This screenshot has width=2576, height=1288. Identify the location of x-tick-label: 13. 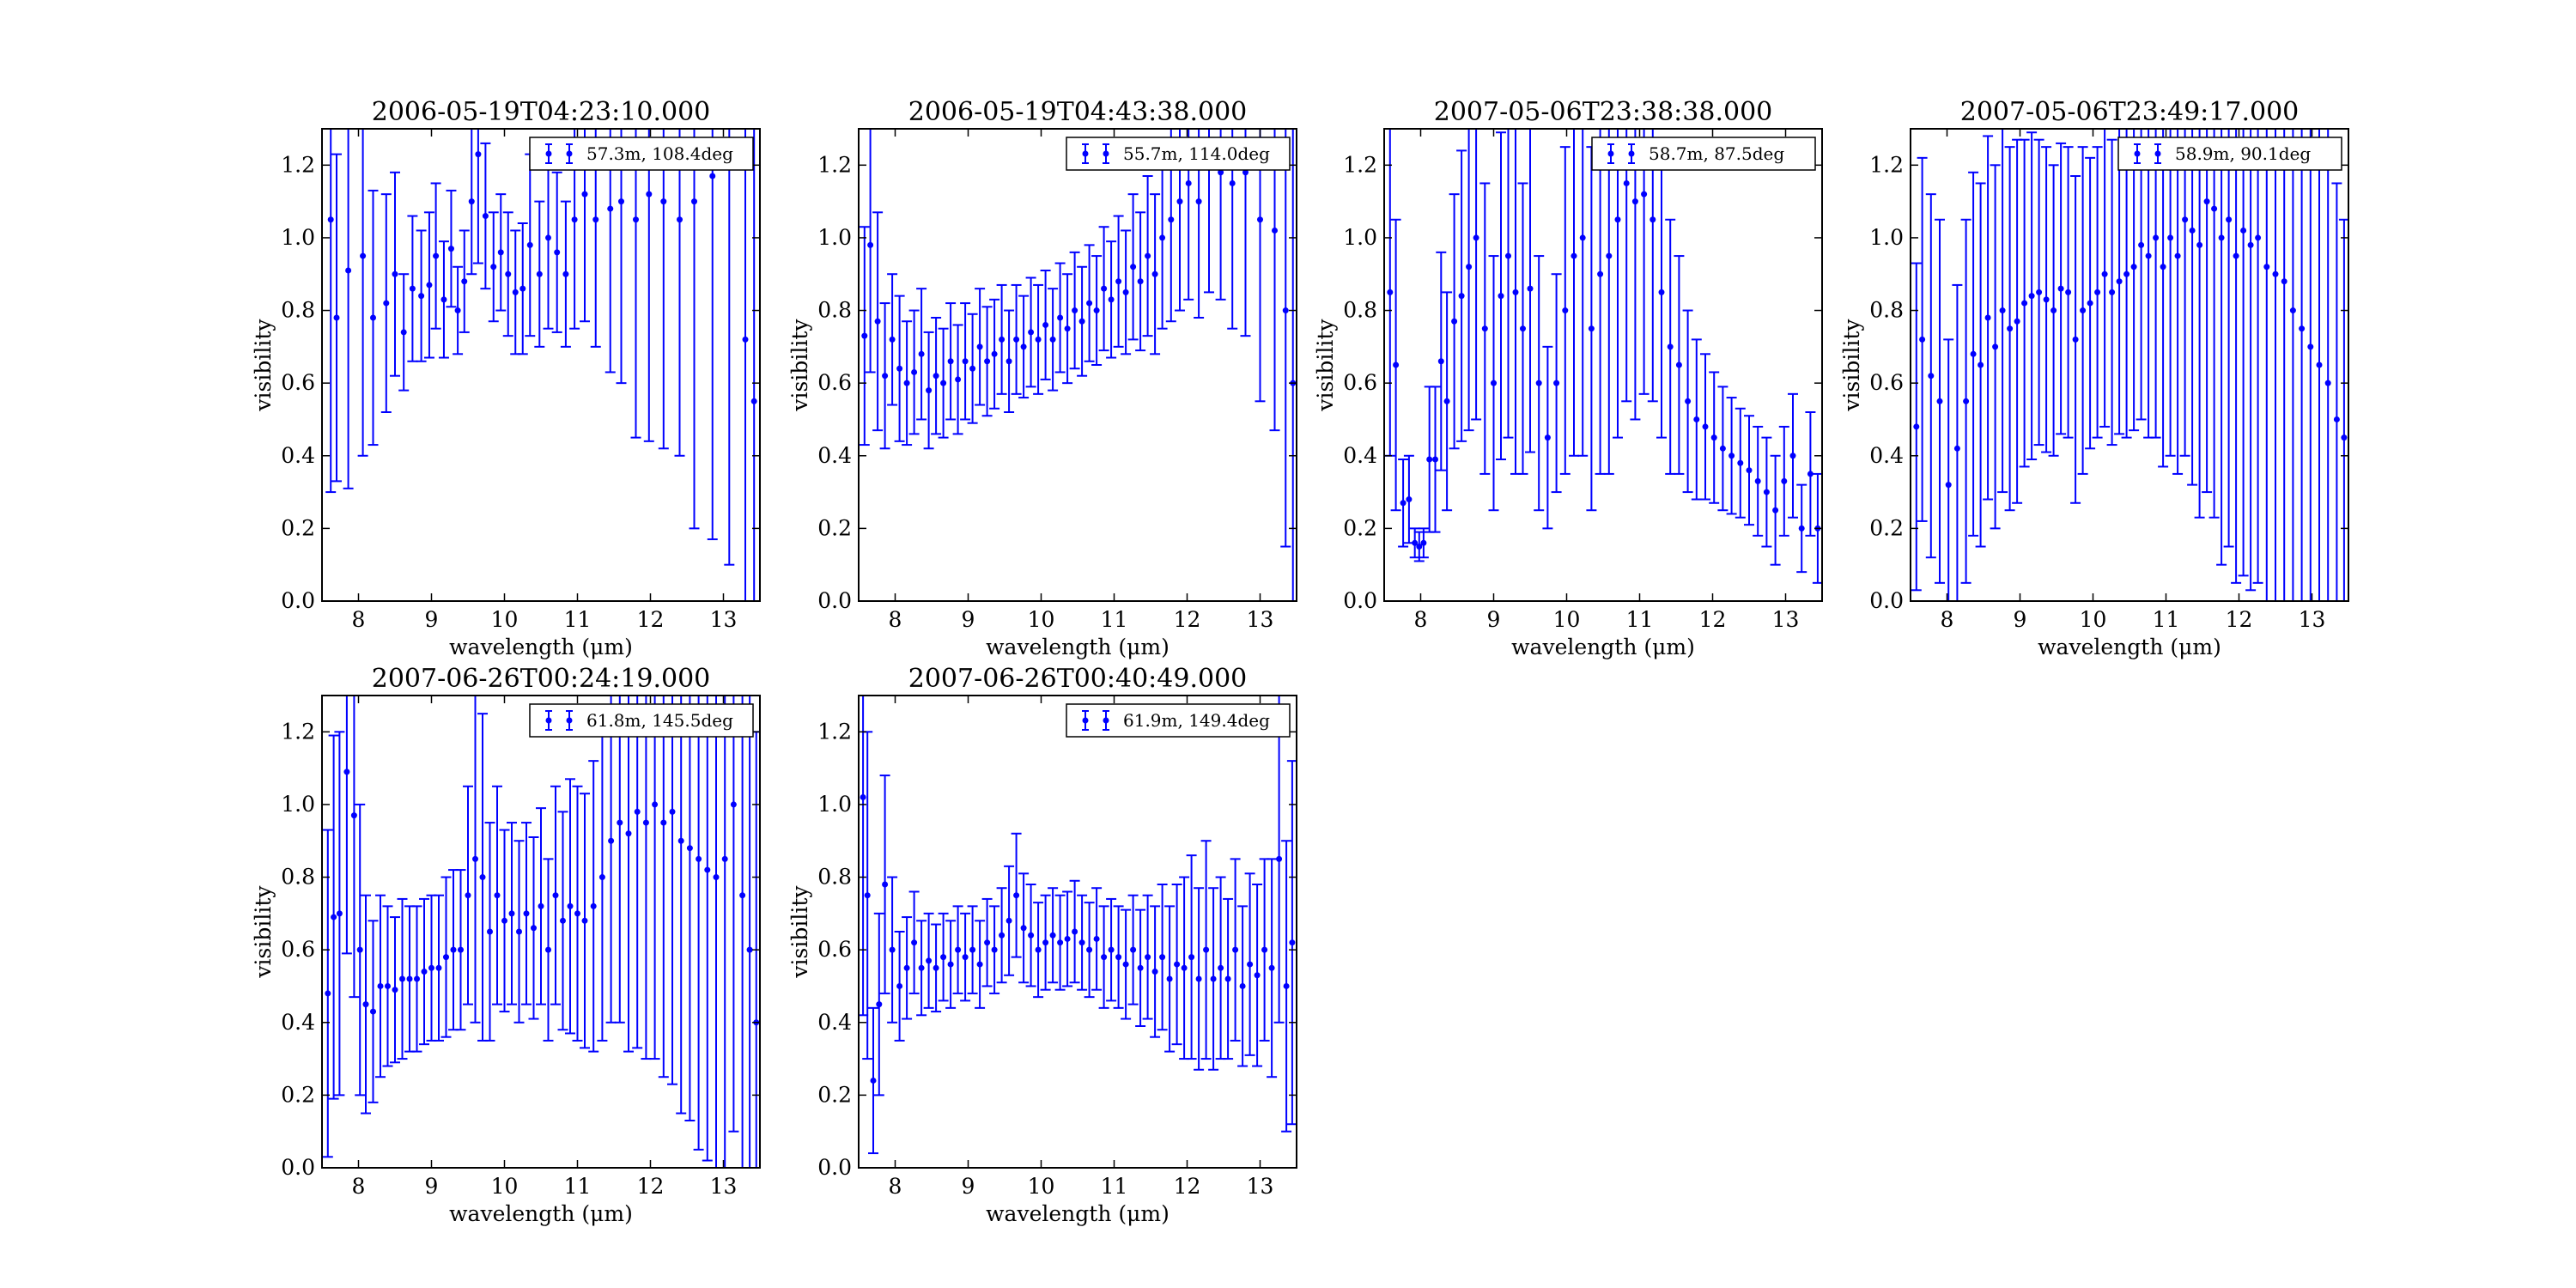
(1261, 1186).